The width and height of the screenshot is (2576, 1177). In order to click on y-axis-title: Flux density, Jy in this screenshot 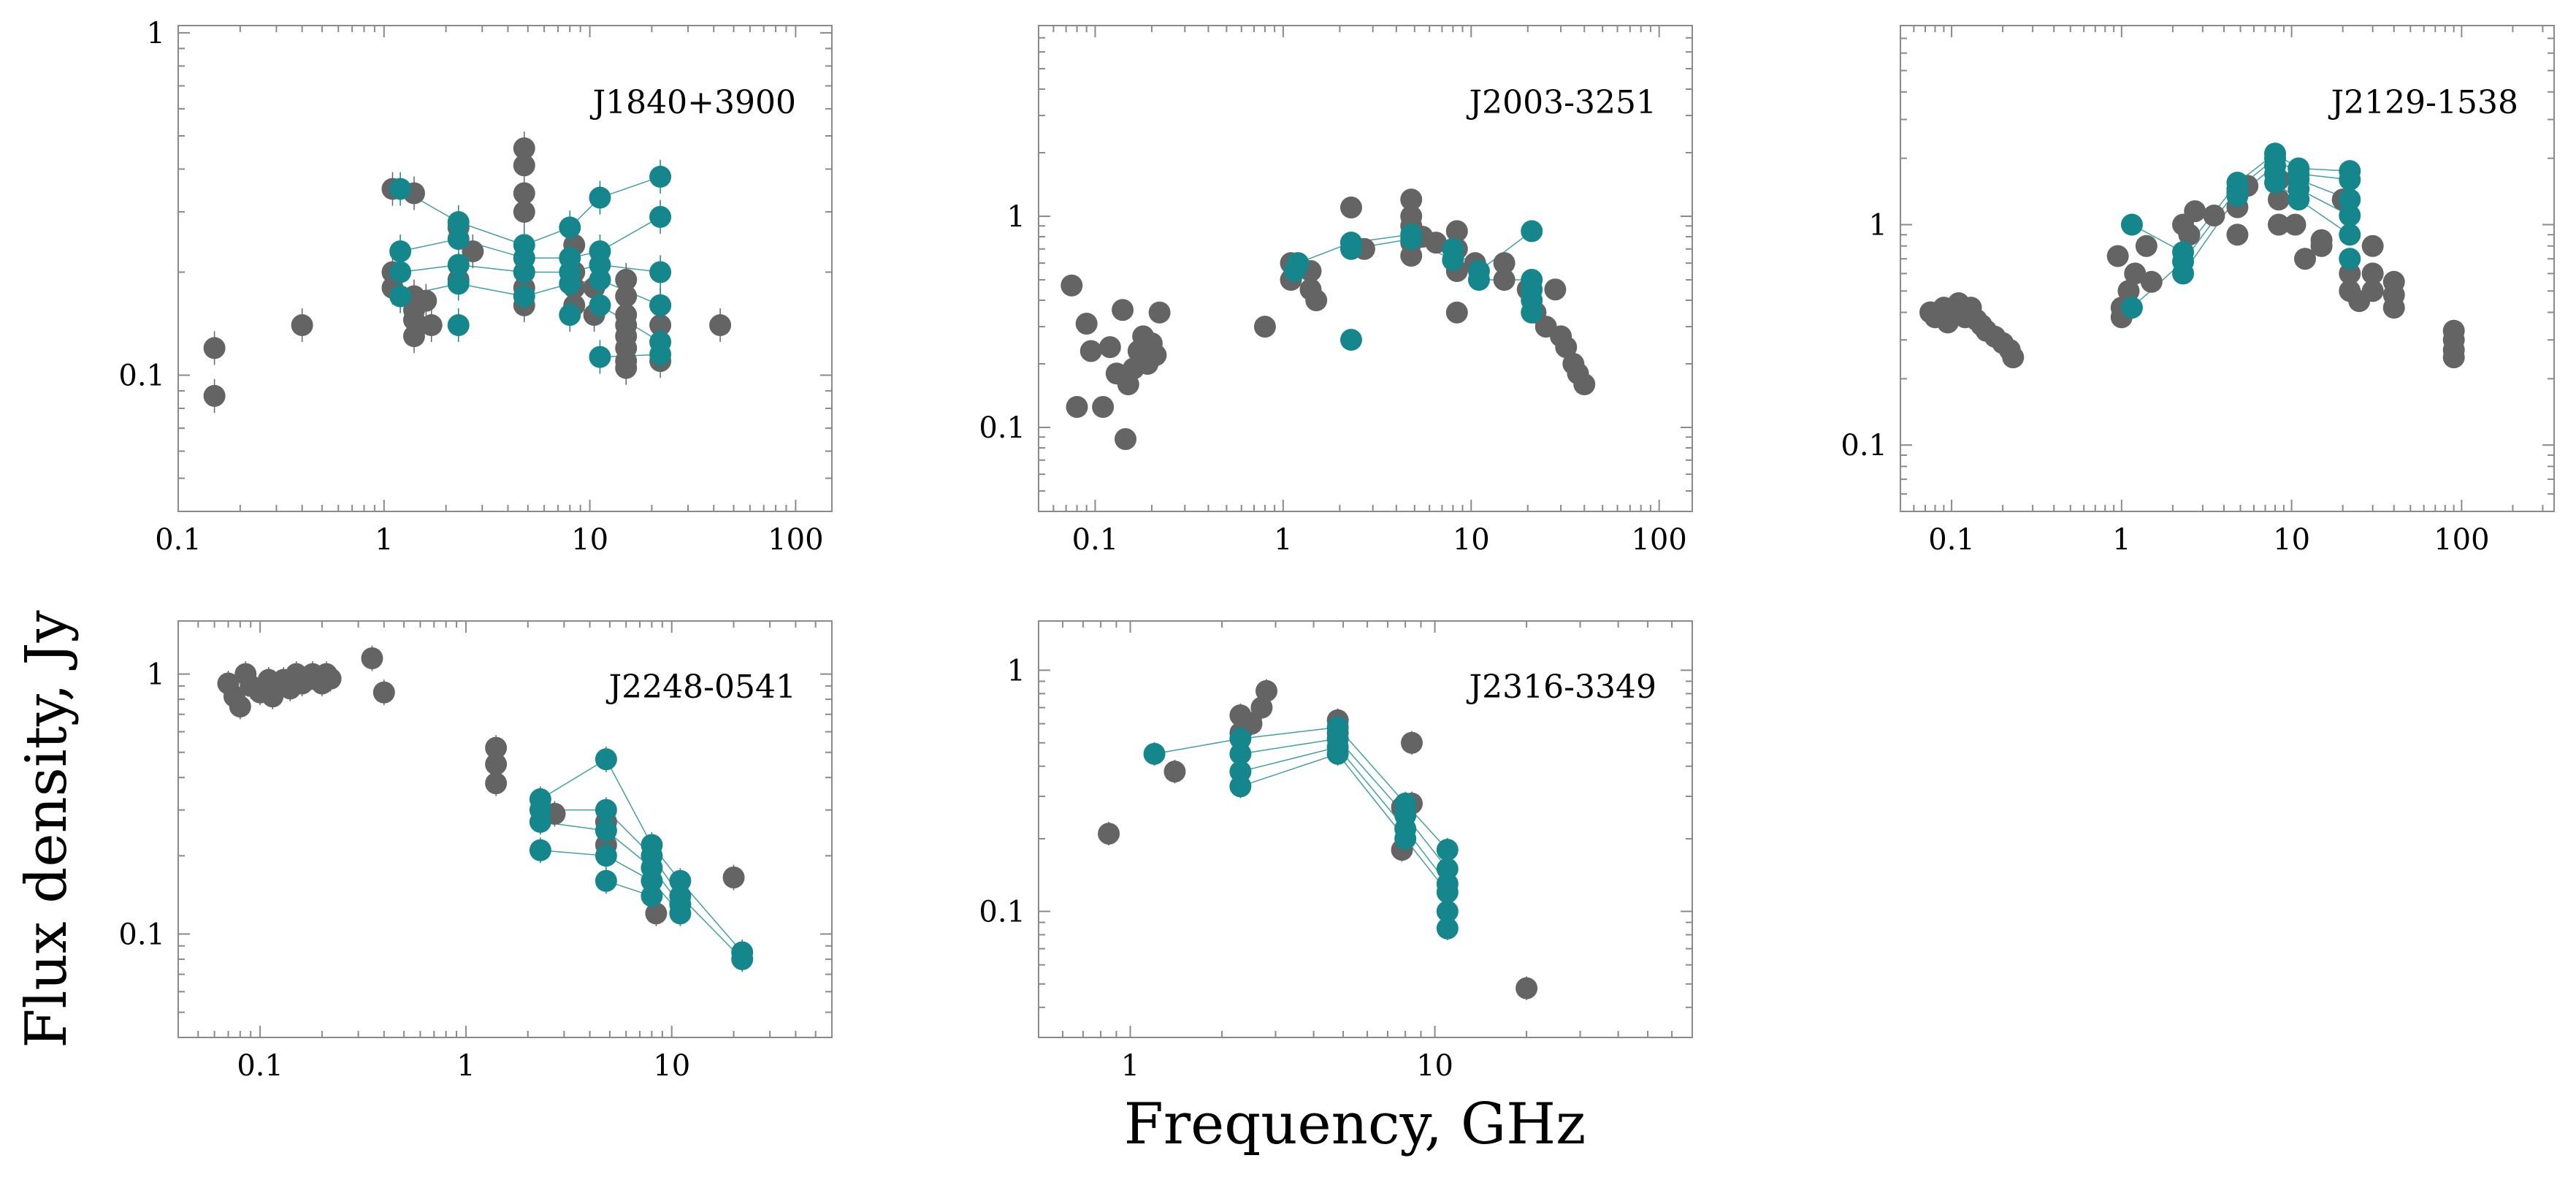, I will do `click(47, 829)`.